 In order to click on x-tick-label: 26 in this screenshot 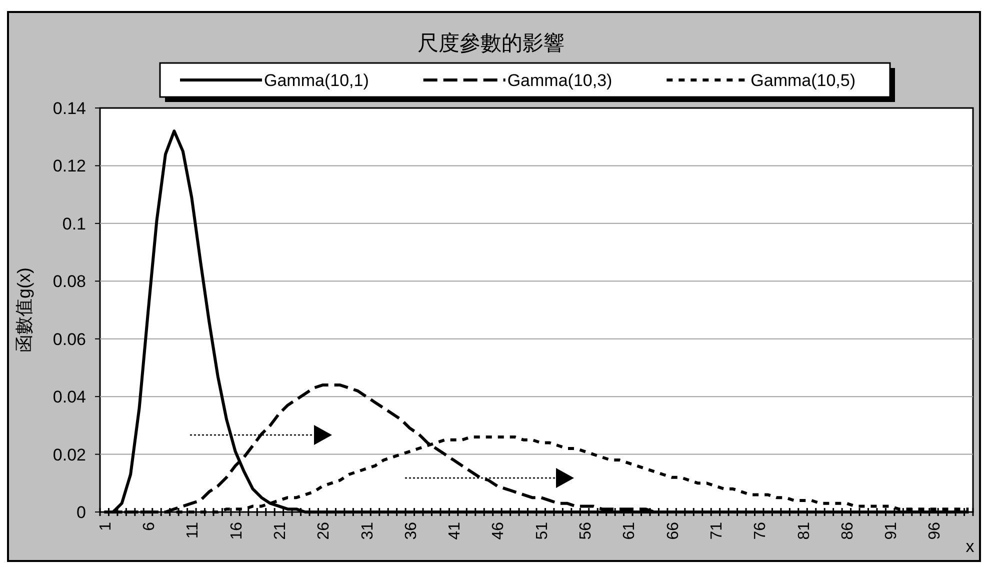, I will do `click(324, 531)`.